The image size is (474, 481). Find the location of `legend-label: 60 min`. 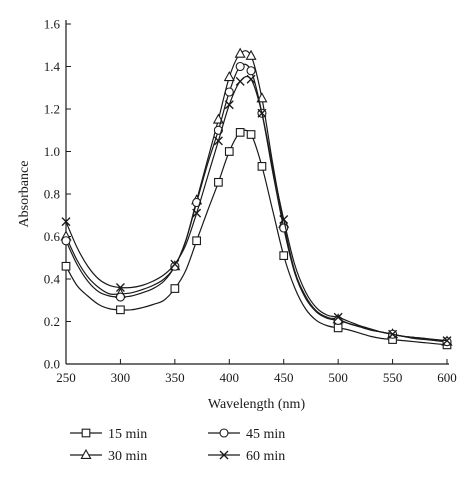

legend-label: 60 min is located at coordinates (265, 456).